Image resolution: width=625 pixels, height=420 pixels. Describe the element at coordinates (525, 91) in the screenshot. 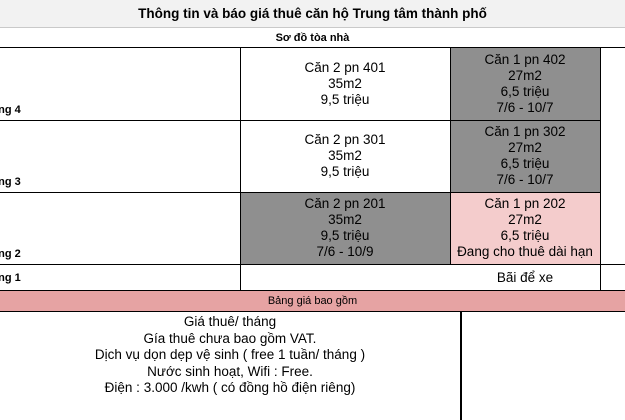

I see `room-402-price: 6,5 triệu` at that location.